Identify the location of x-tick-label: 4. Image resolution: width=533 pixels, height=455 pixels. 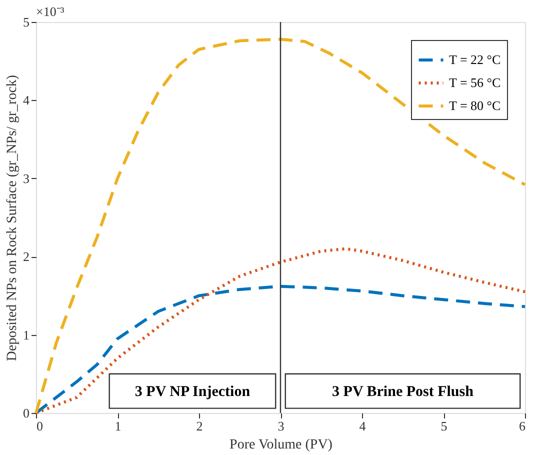
(362, 426).